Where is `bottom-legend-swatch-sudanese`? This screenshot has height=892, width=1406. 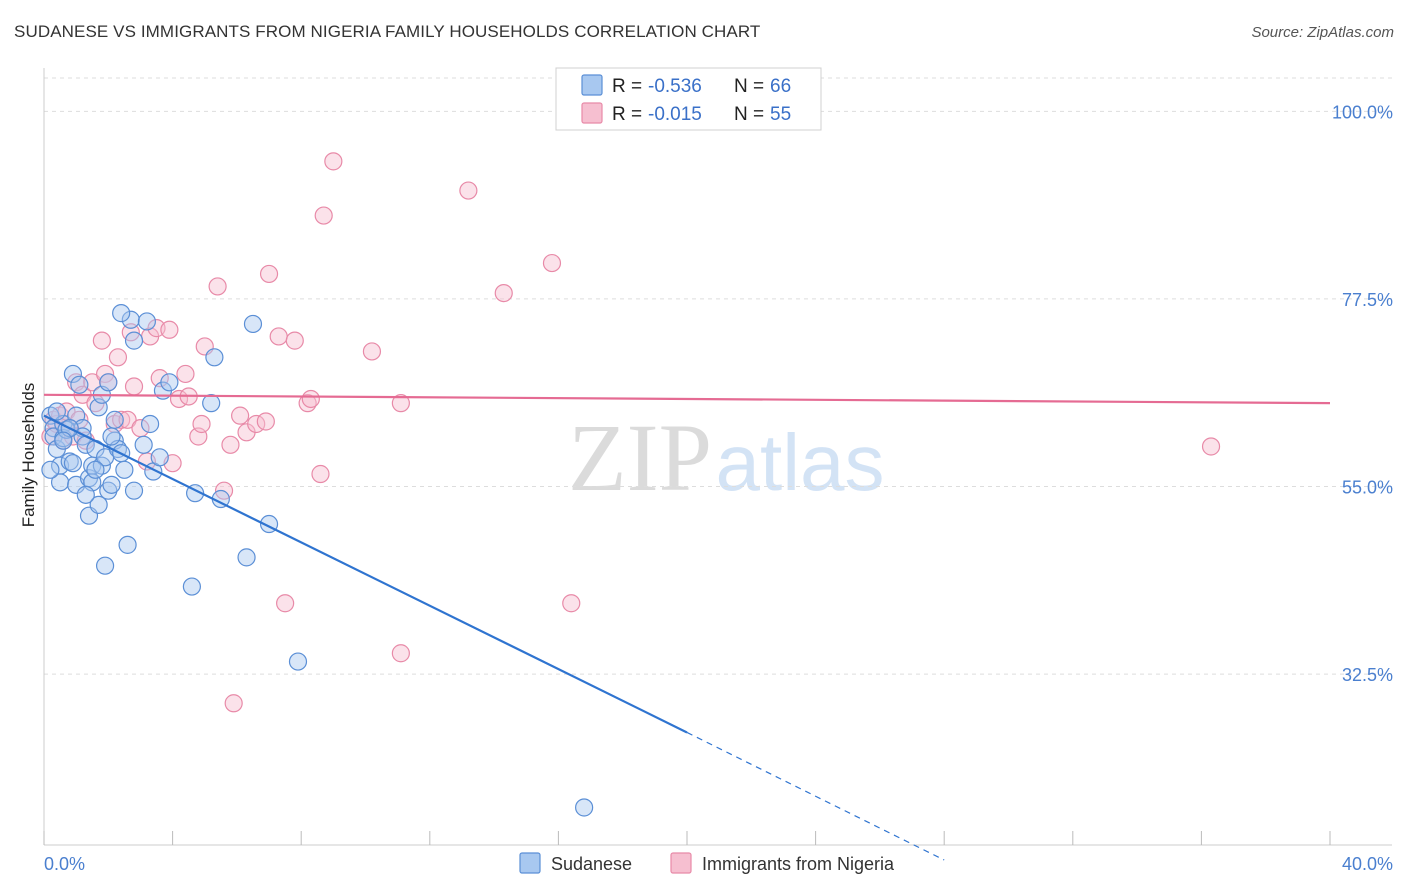
bottom-legend-swatch-sudanese is located at coordinates (530, 863).